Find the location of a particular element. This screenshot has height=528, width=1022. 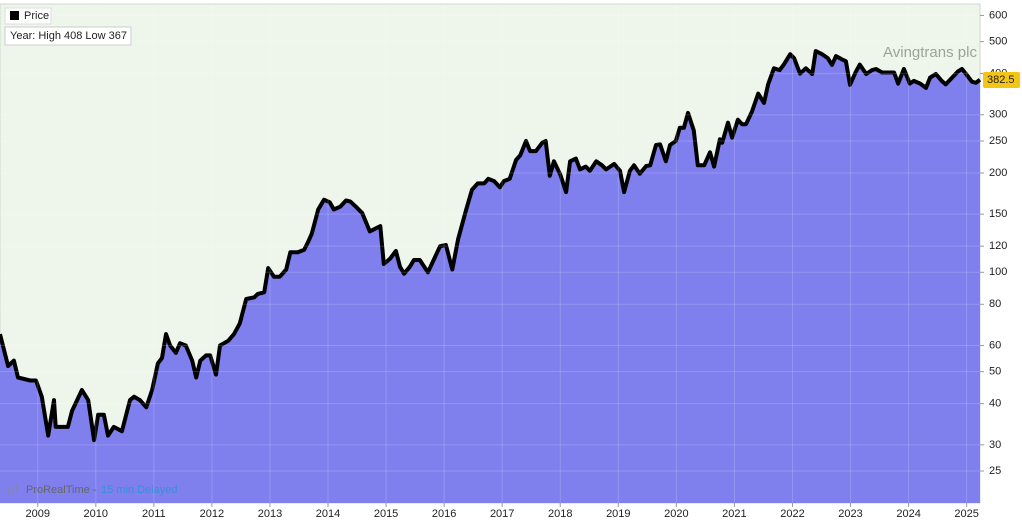

x-tick-label: 2015 is located at coordinates (386, 514).